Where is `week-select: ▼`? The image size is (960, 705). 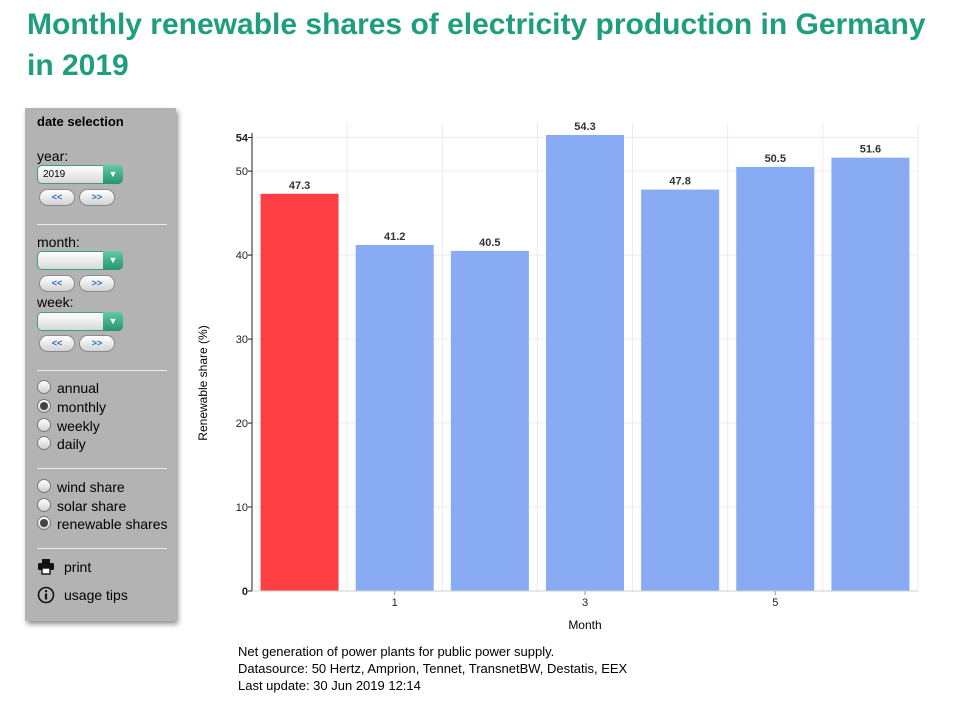 week-select: ▼ is located at coordinates (80, 321).